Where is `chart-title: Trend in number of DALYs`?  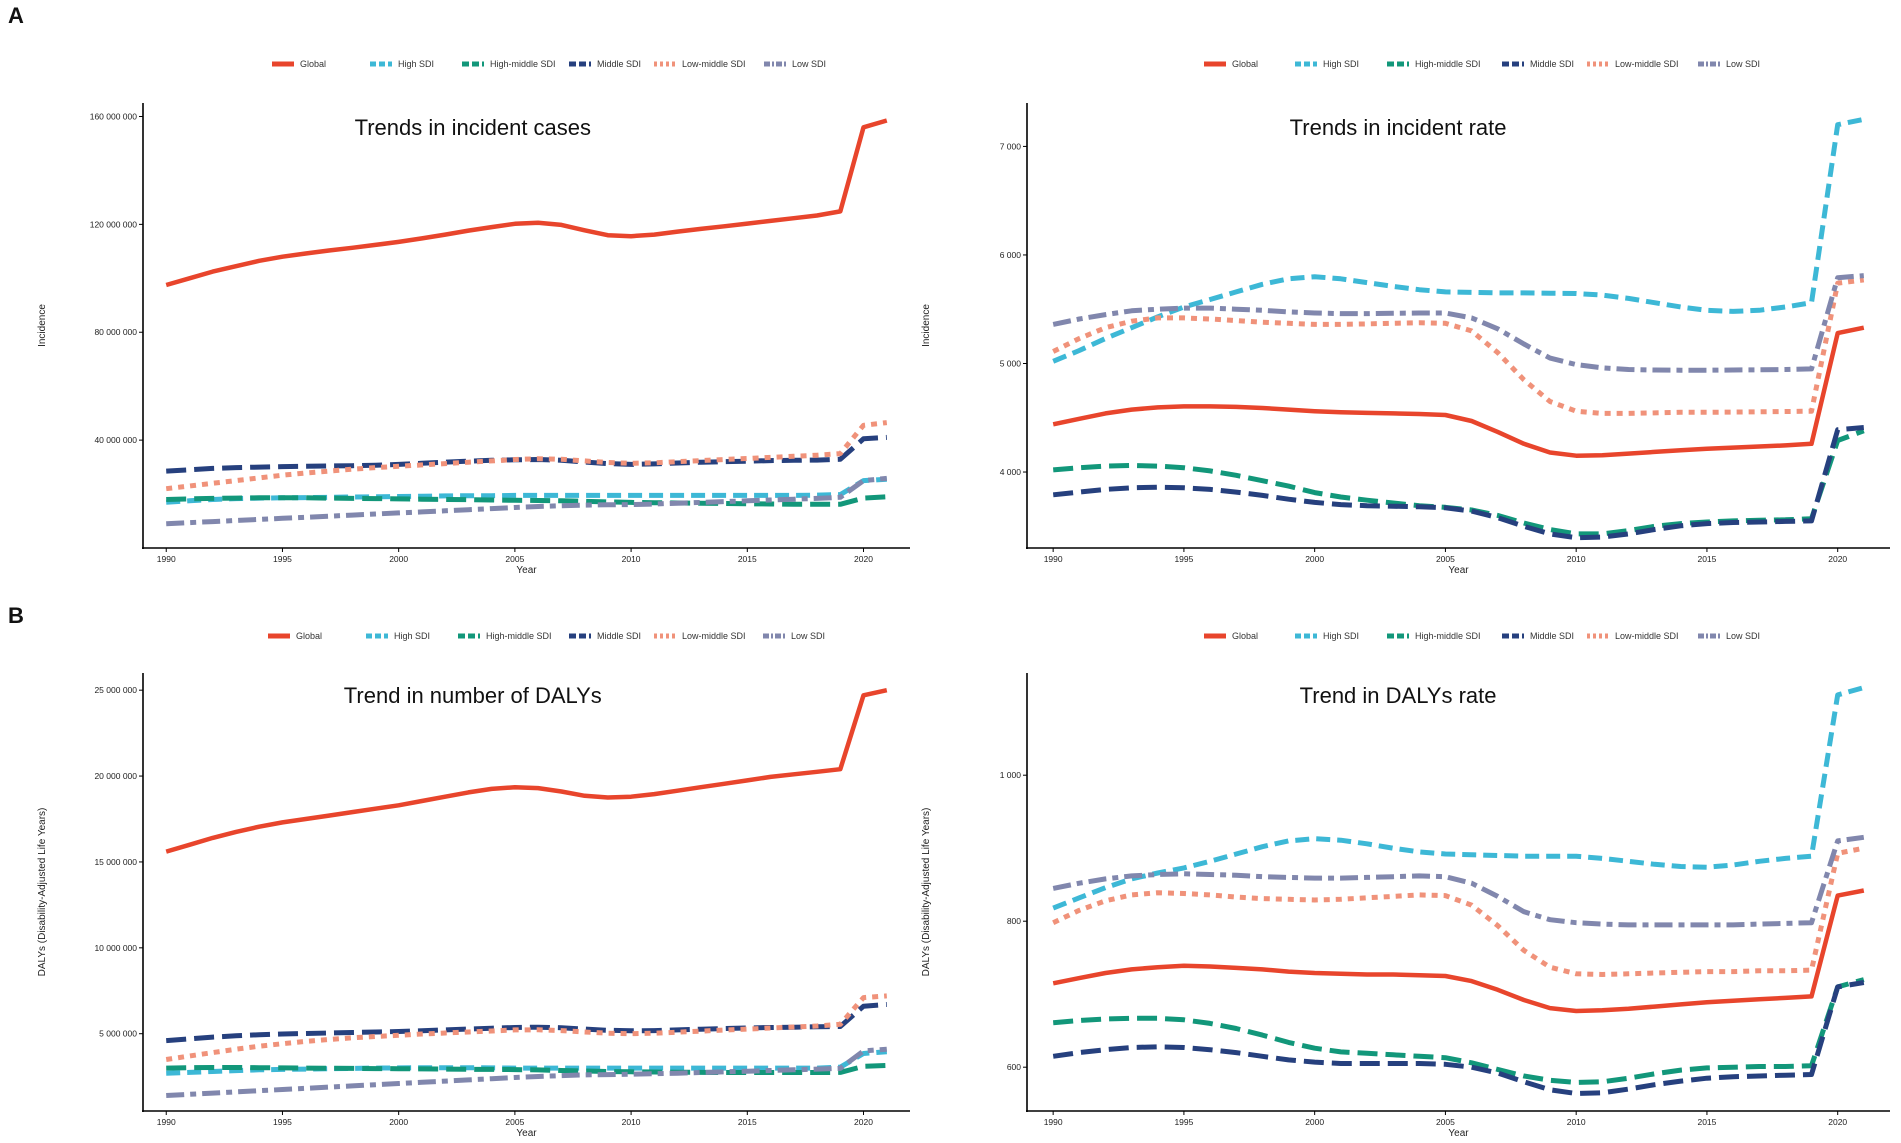 chart-title: Trend in number of DALYs is located at coordinates (473, 695).